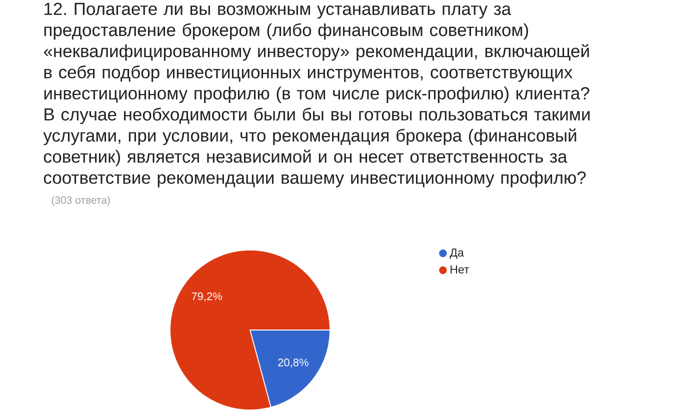 The width and height of the screenshot is (695, 416). I want to click on data-label: 20,8%, so click(293, 363).